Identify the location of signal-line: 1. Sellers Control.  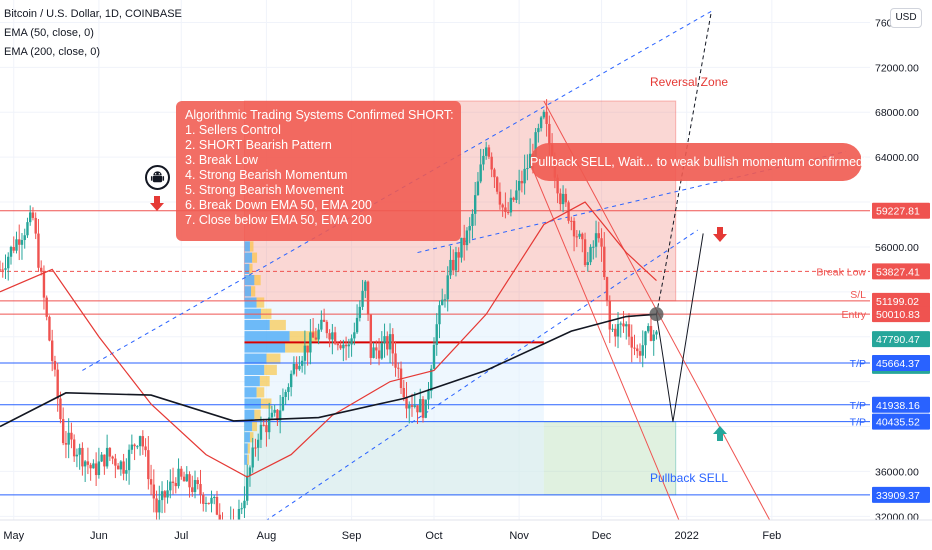
(233, 130).